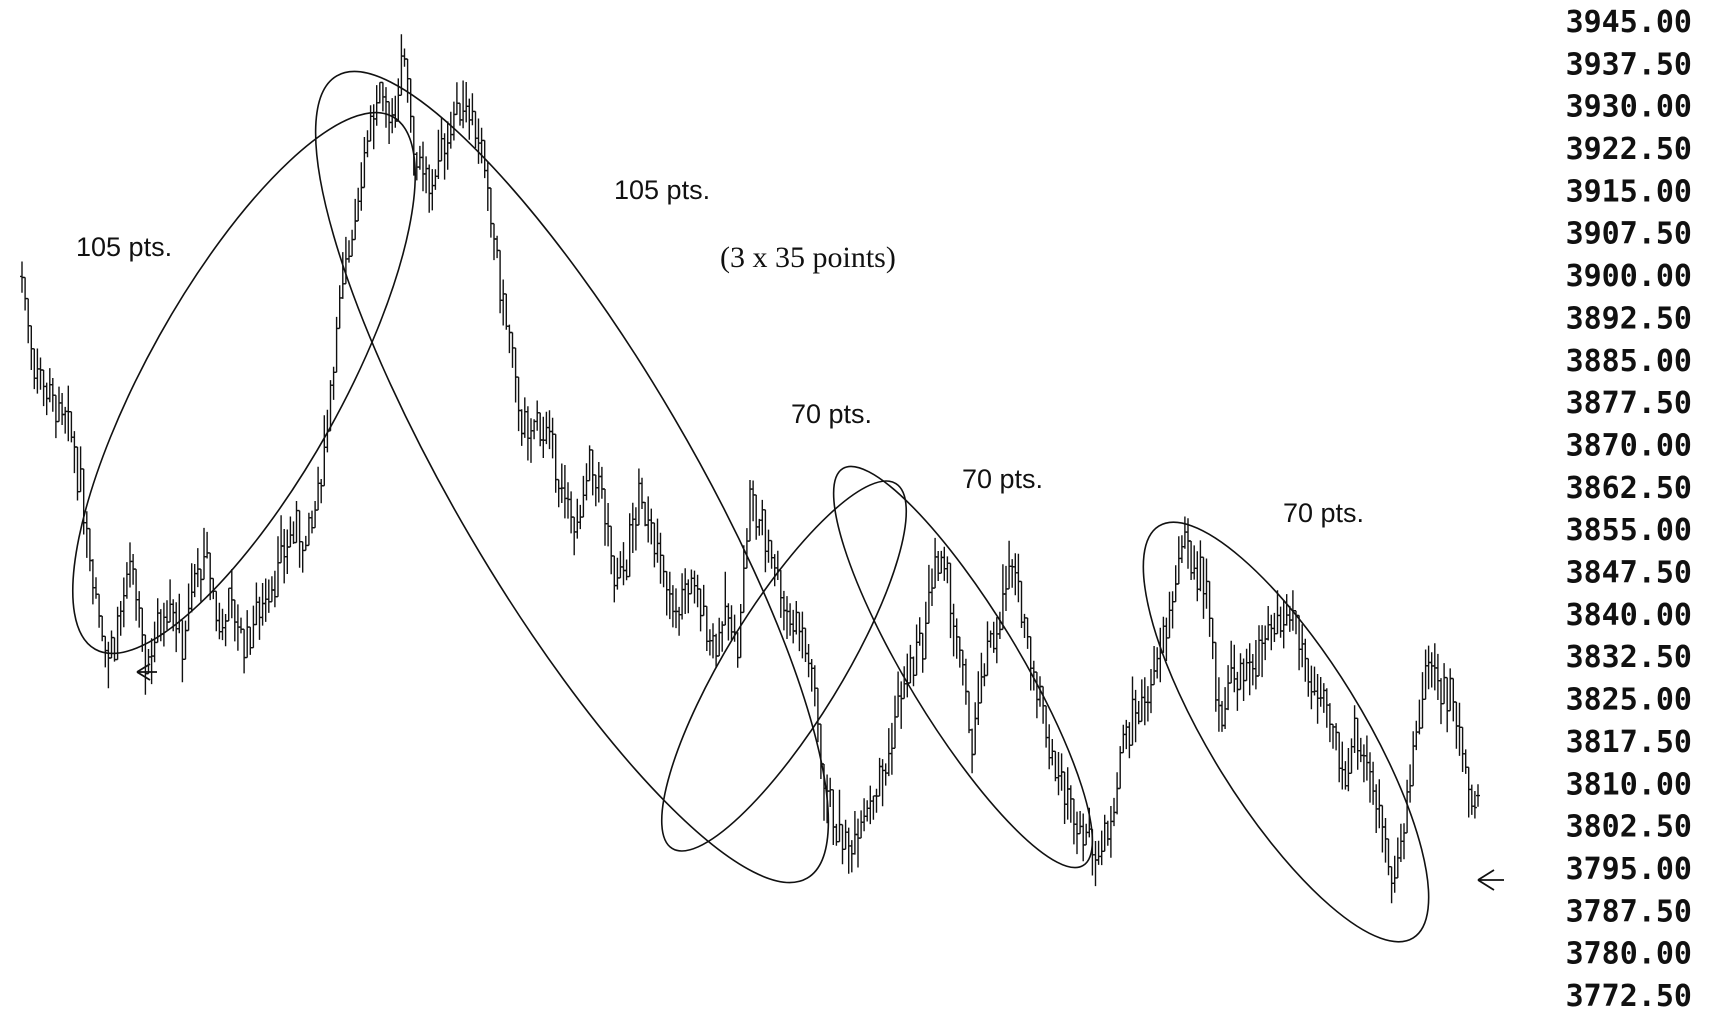 The height and width of the screenshot is (1021, 1709). Describe the element at coordinates (1629, 869) in the screenshot. I see `y-tick-label: 3795.00` at that location.